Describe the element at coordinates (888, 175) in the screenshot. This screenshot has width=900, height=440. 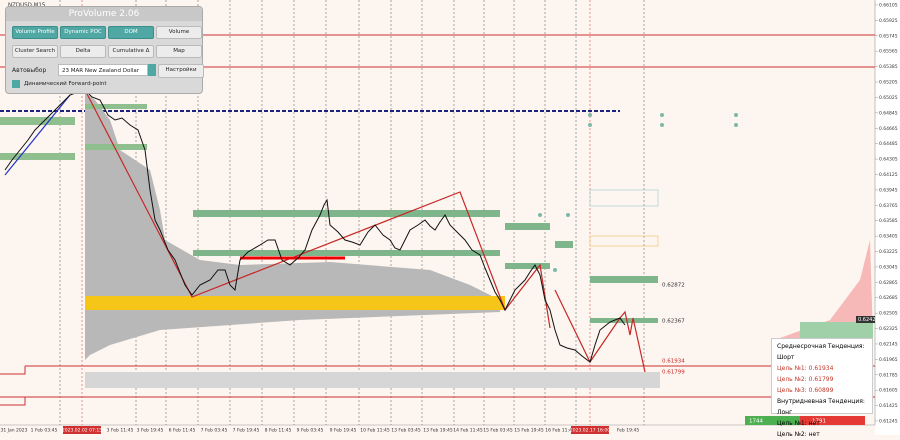
I see `price-label: 0.64125` at that location.